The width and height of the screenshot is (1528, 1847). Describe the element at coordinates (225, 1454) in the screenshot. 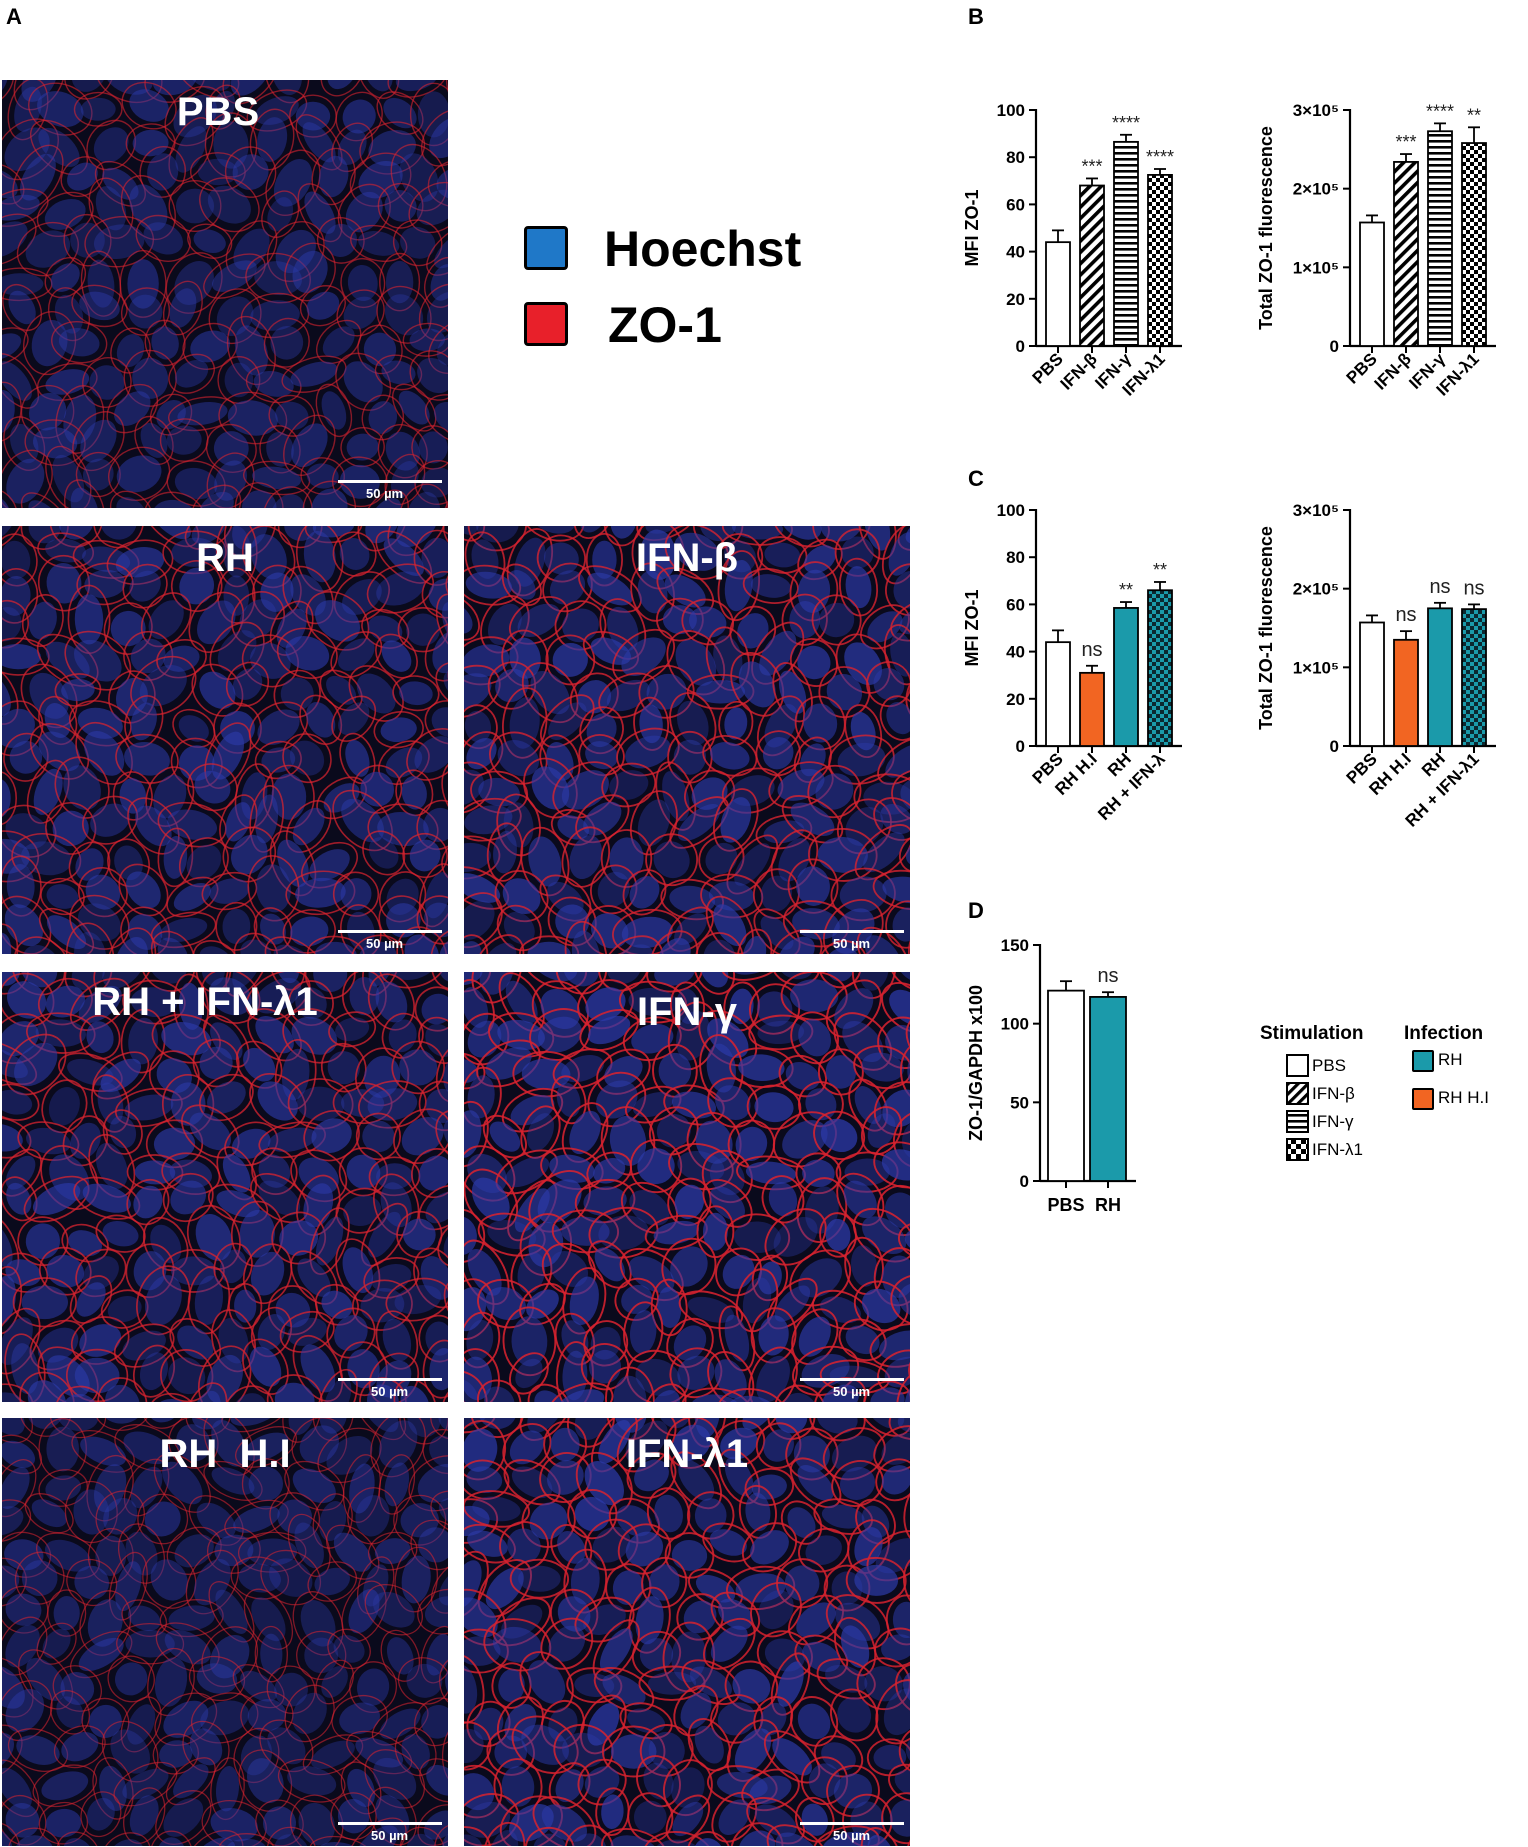

I see `micrograph-label: RH H.I` at that location.